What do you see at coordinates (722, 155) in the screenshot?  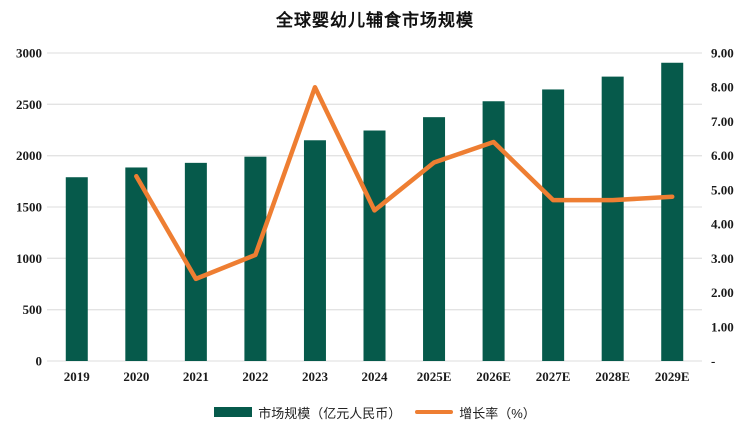 I see `y-axis-right-tick-label: 6.00` at bounding box center [722, 155].